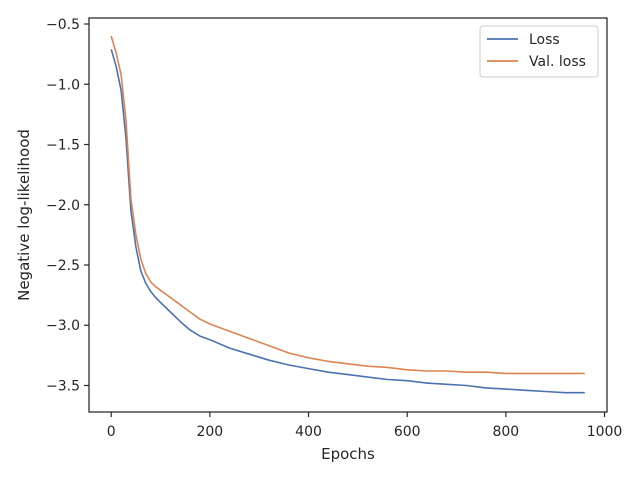 The height and width of the screenshot is (480, 640). I want to click on x-tick-label: 400, so click(308, 432).